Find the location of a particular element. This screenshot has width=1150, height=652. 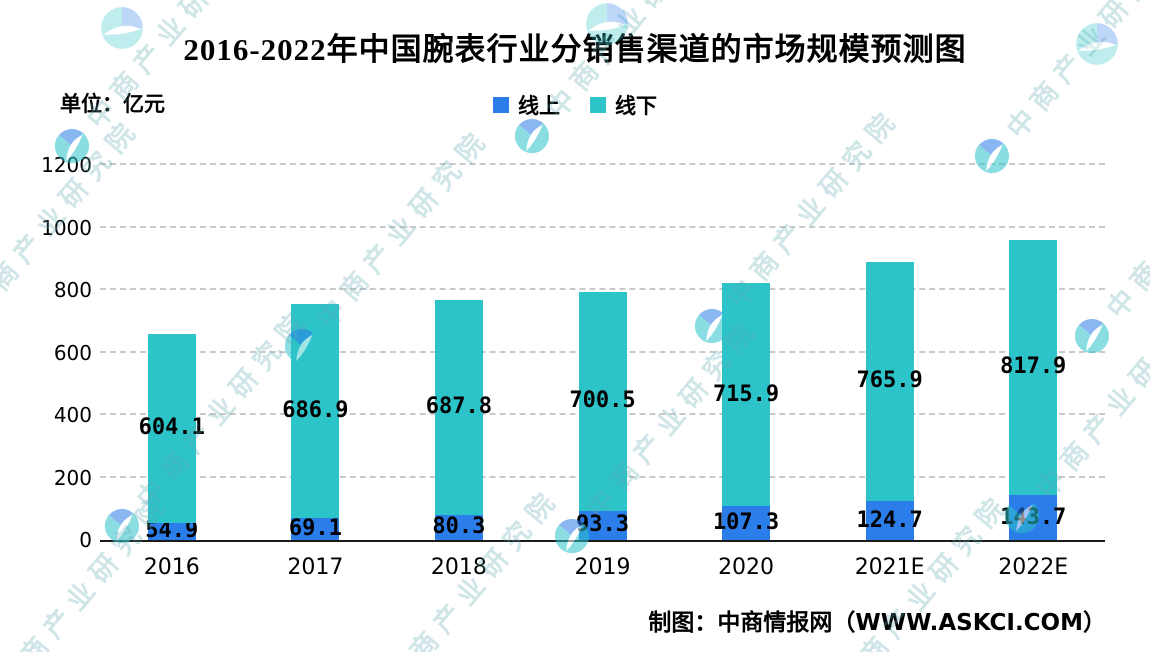

y-tick-label: 200 is located at coordinates (72, 477).